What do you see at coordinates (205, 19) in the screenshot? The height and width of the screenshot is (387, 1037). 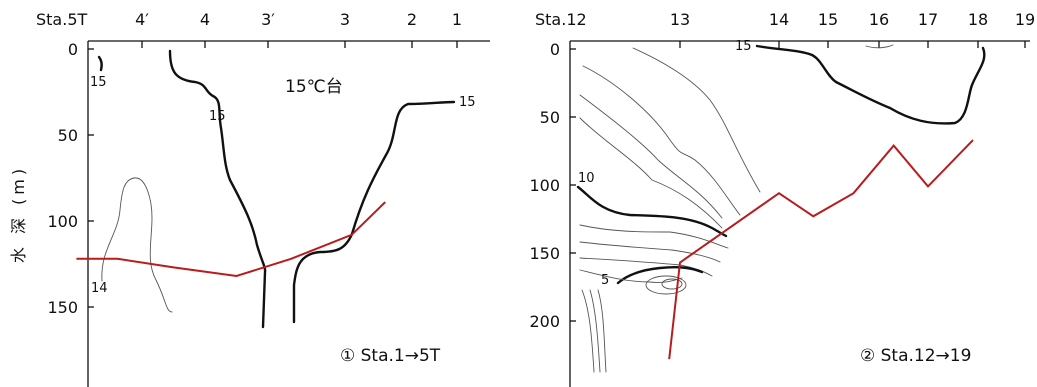 I see `p1-station-label-2: 4` at bounding box center [205, 19].